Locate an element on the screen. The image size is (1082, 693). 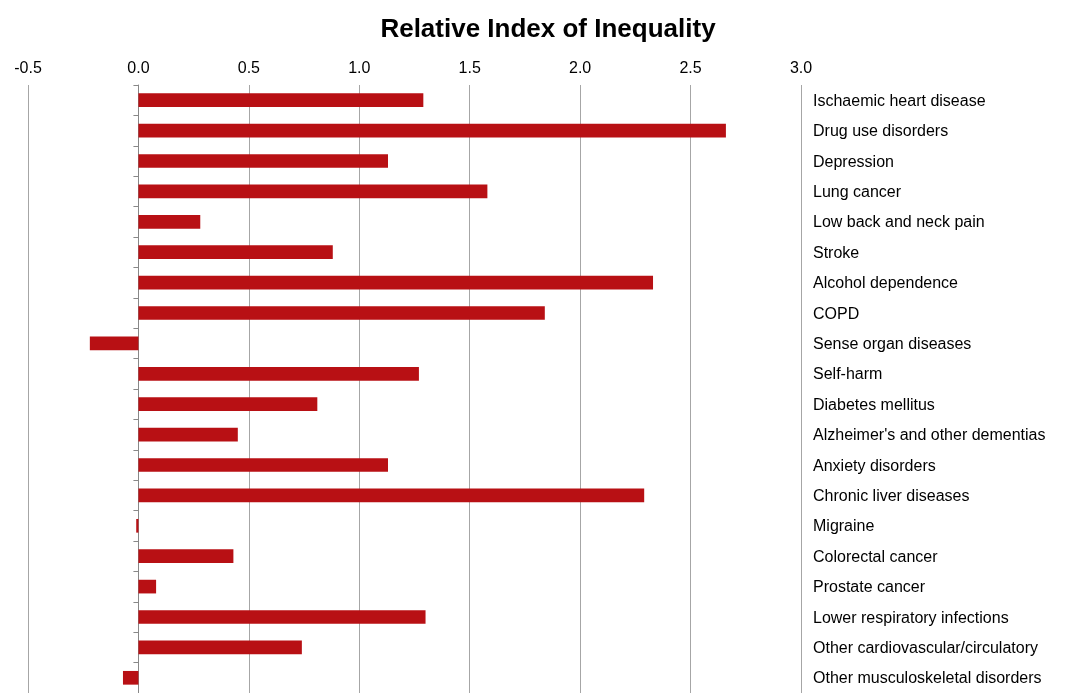
y-tick-label: Drug use disorders is located at coordinates (881, 131).